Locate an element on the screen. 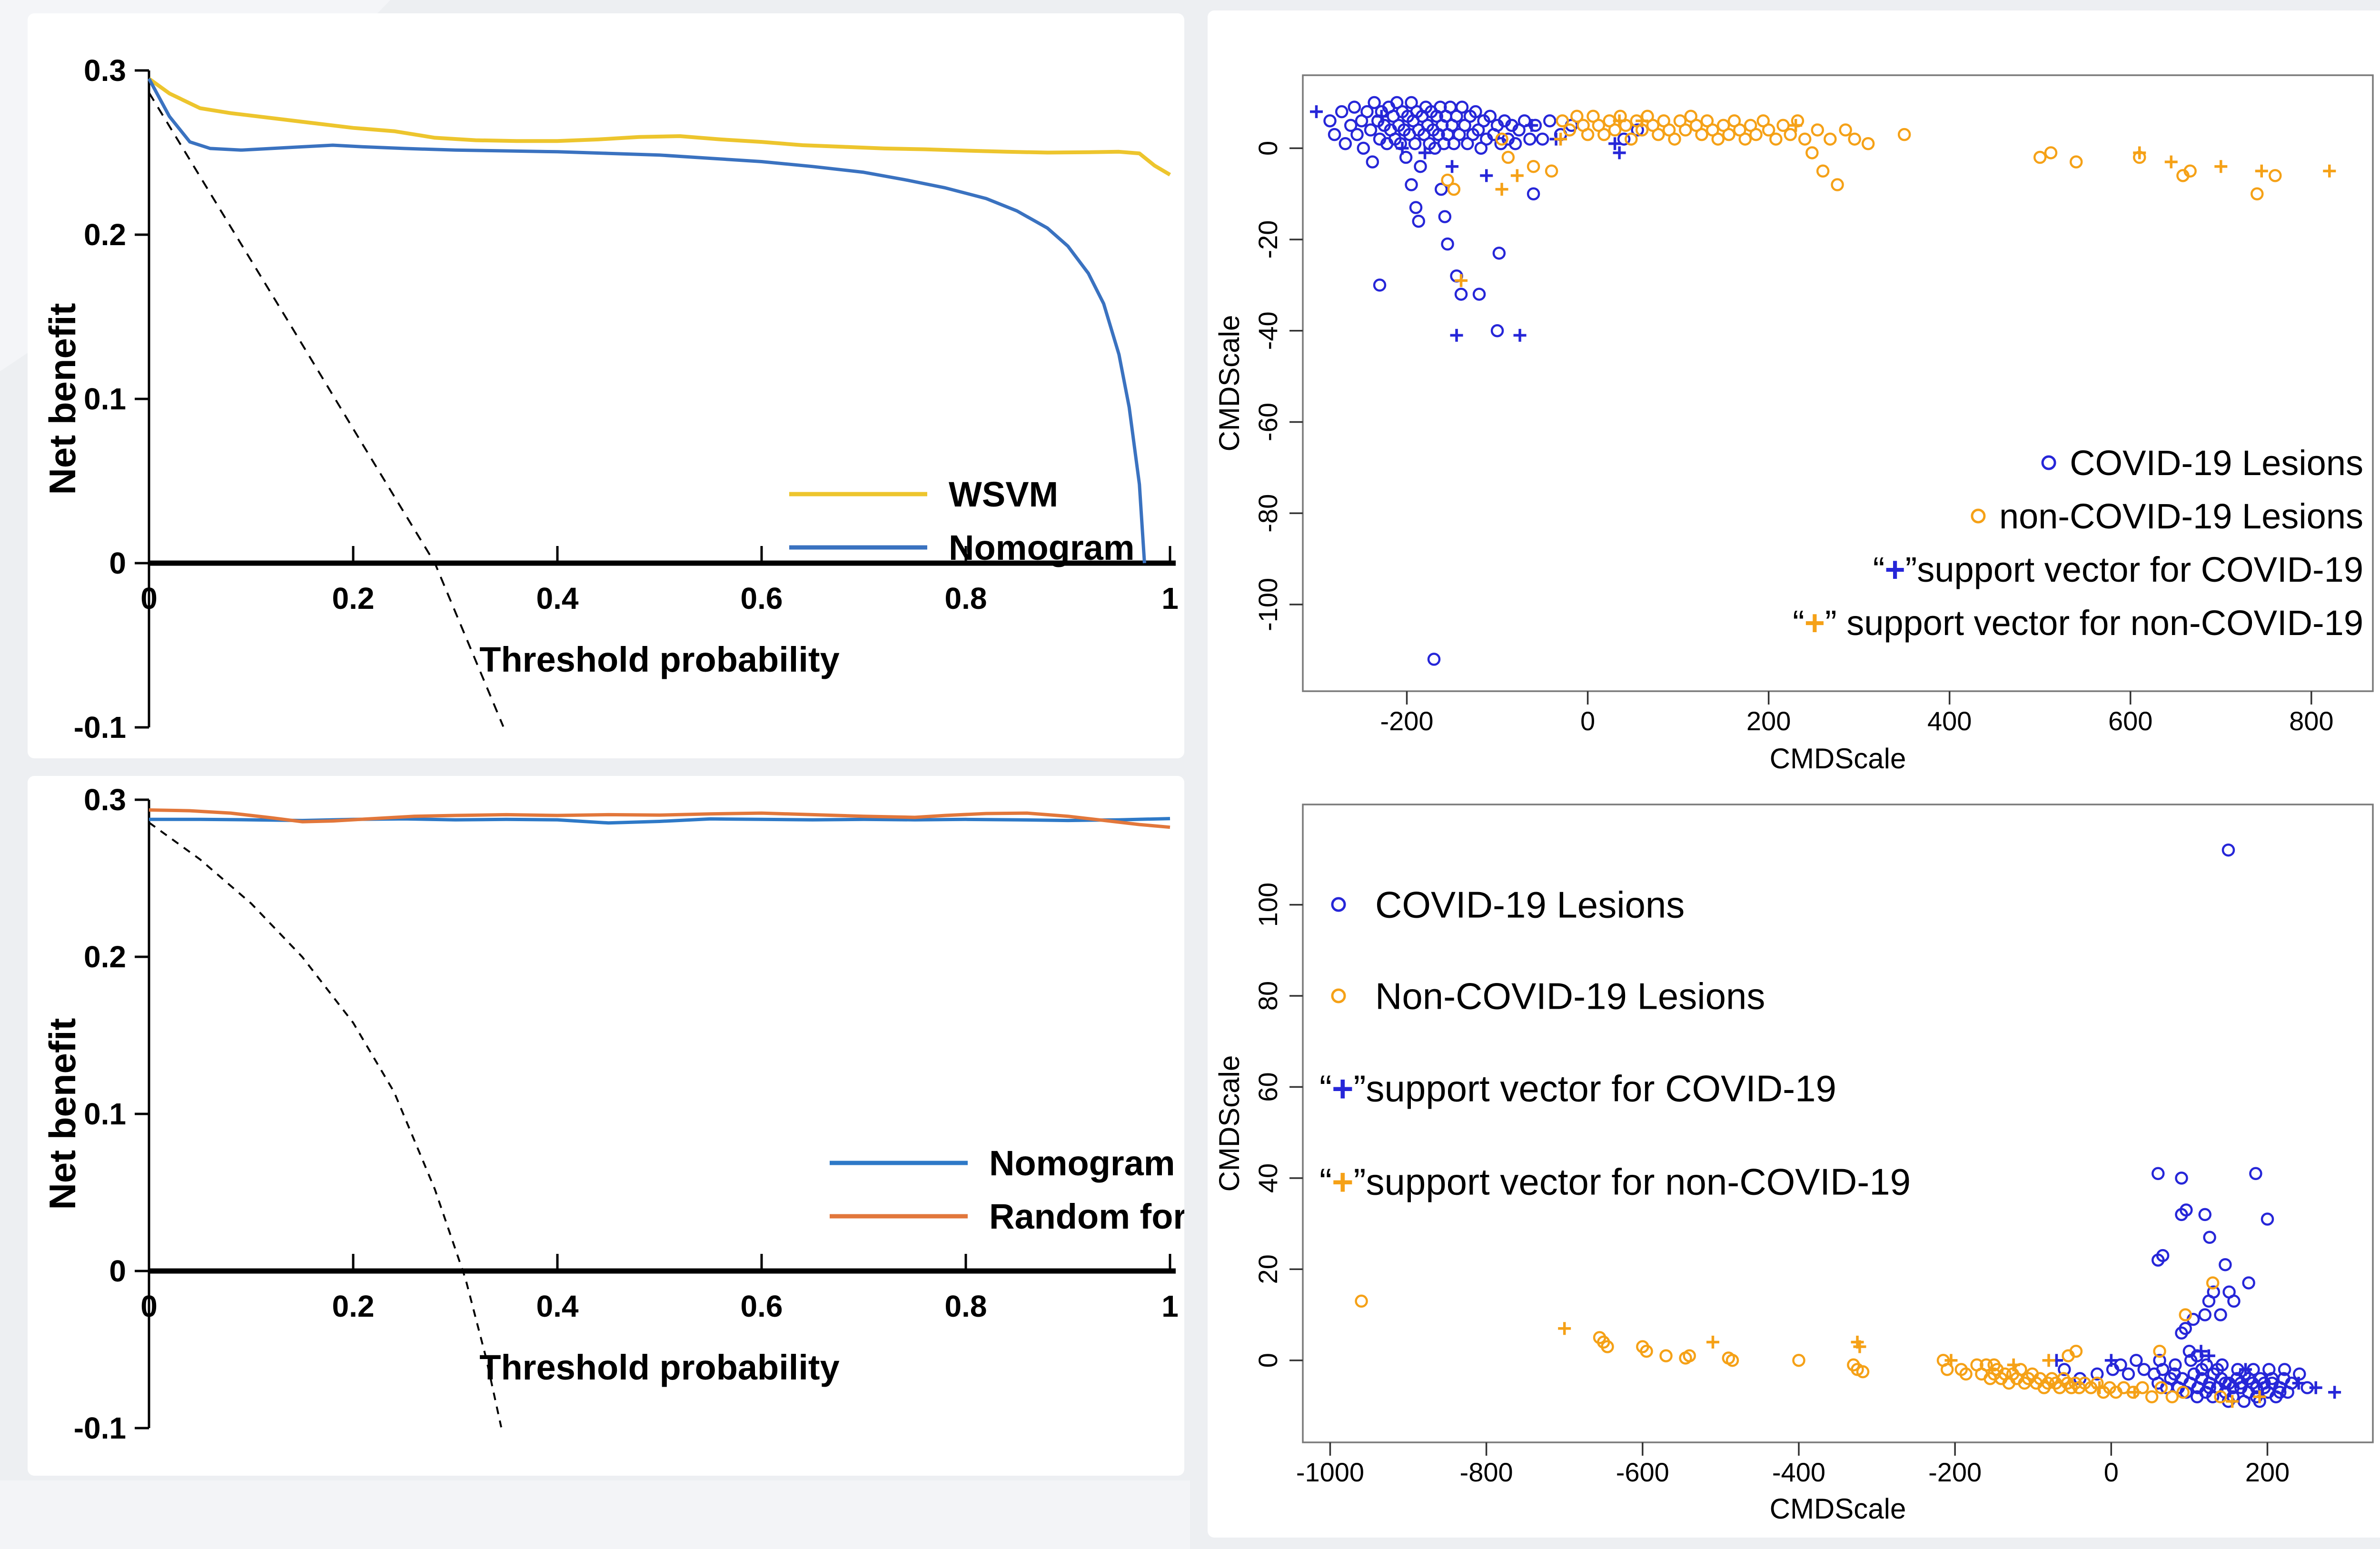 Image resolution: width=2380 pixels, height=1549 pixels. x-tick-label: -800 is located at coordinates (1486, 1472).